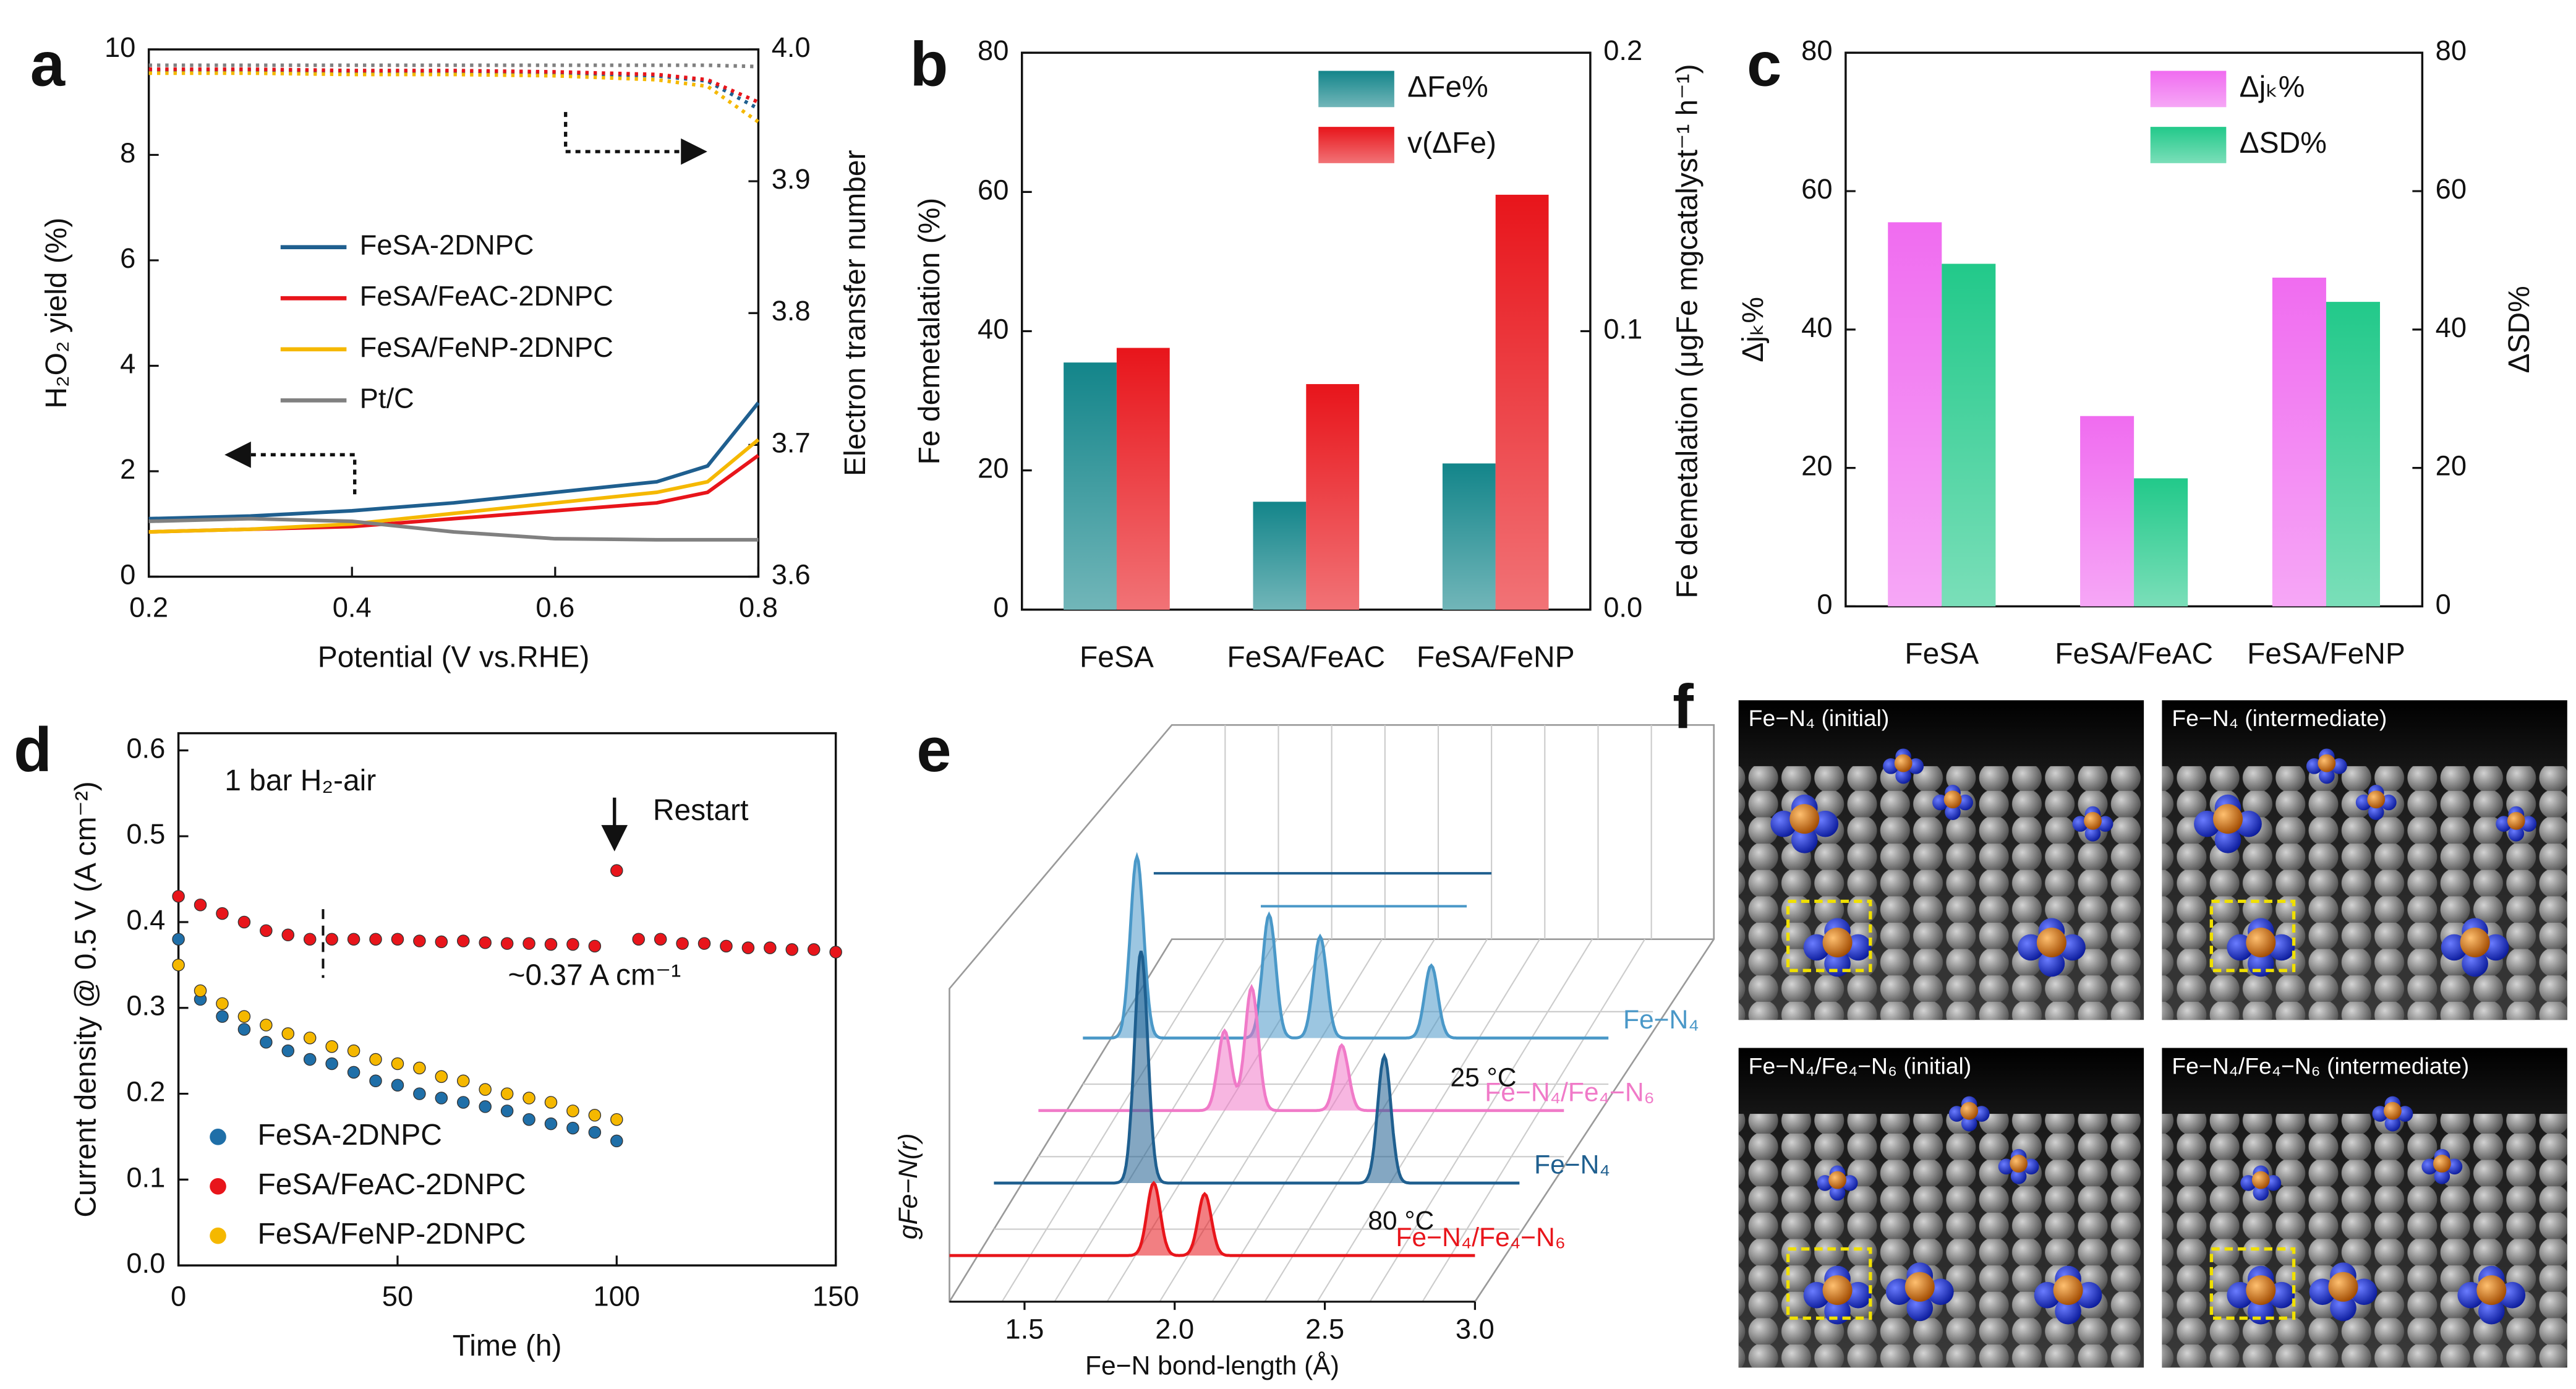 The height and width of the screenshot is (1389, 2576). I want to click on x-tick-label: FeSA/FeNP, so click(1496, 657).